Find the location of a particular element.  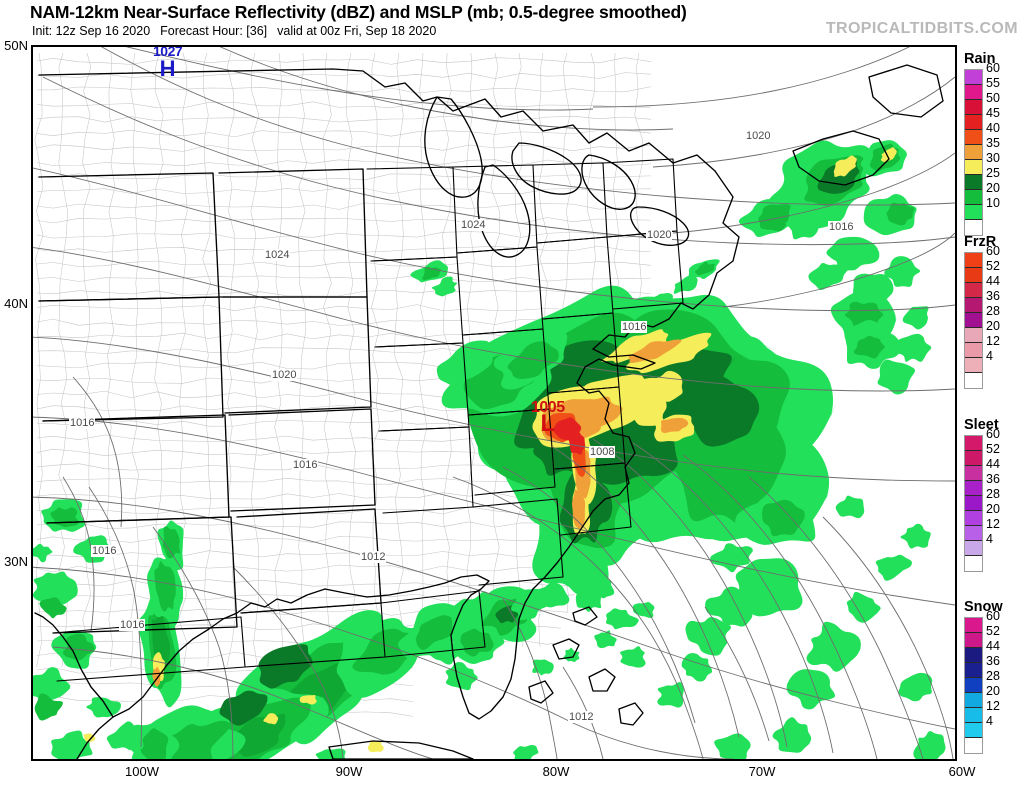

colorbar-sleet-body: 60 52 44 36 28 20 12 4 is located at coordinates (993, 499).